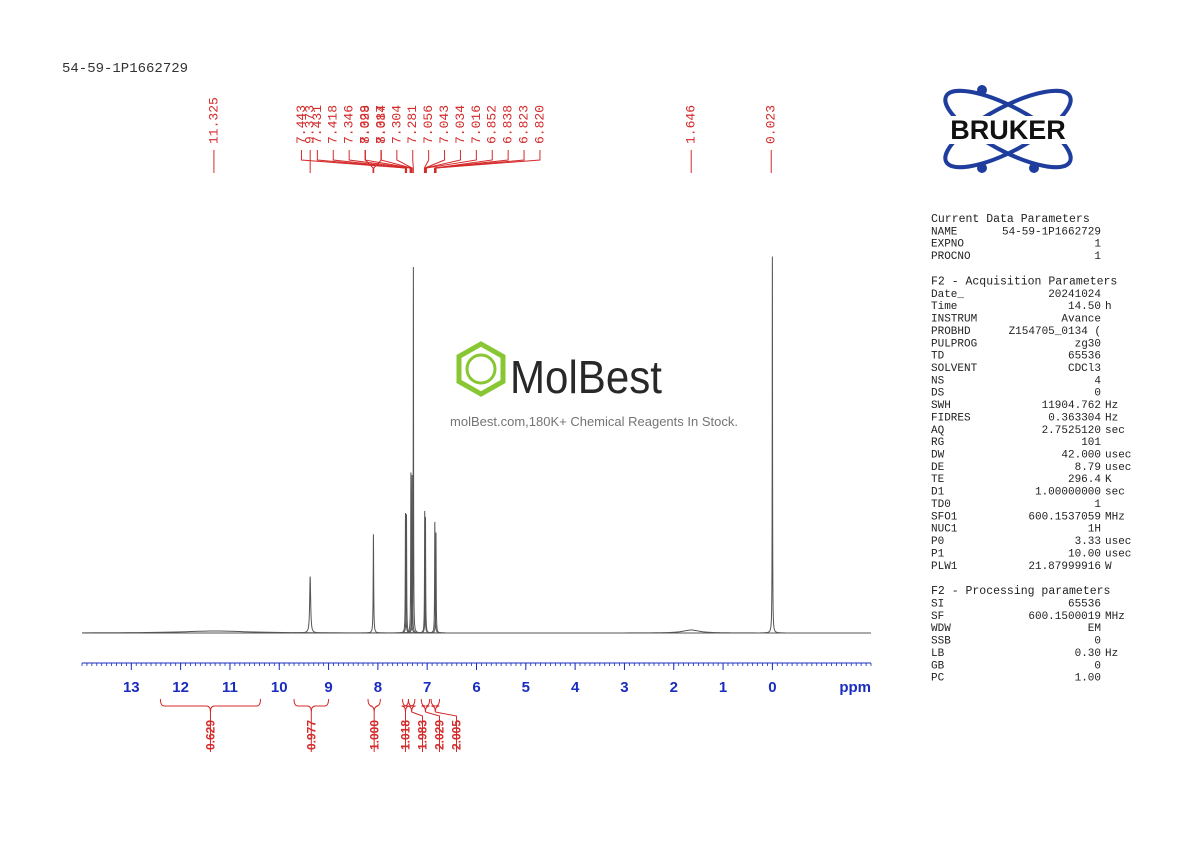 The width and height of the screenshot is (1190, 842). Describe the element at coordinates (406, 735) in the screenshot. I see `integral-label: 1.018` at that location.